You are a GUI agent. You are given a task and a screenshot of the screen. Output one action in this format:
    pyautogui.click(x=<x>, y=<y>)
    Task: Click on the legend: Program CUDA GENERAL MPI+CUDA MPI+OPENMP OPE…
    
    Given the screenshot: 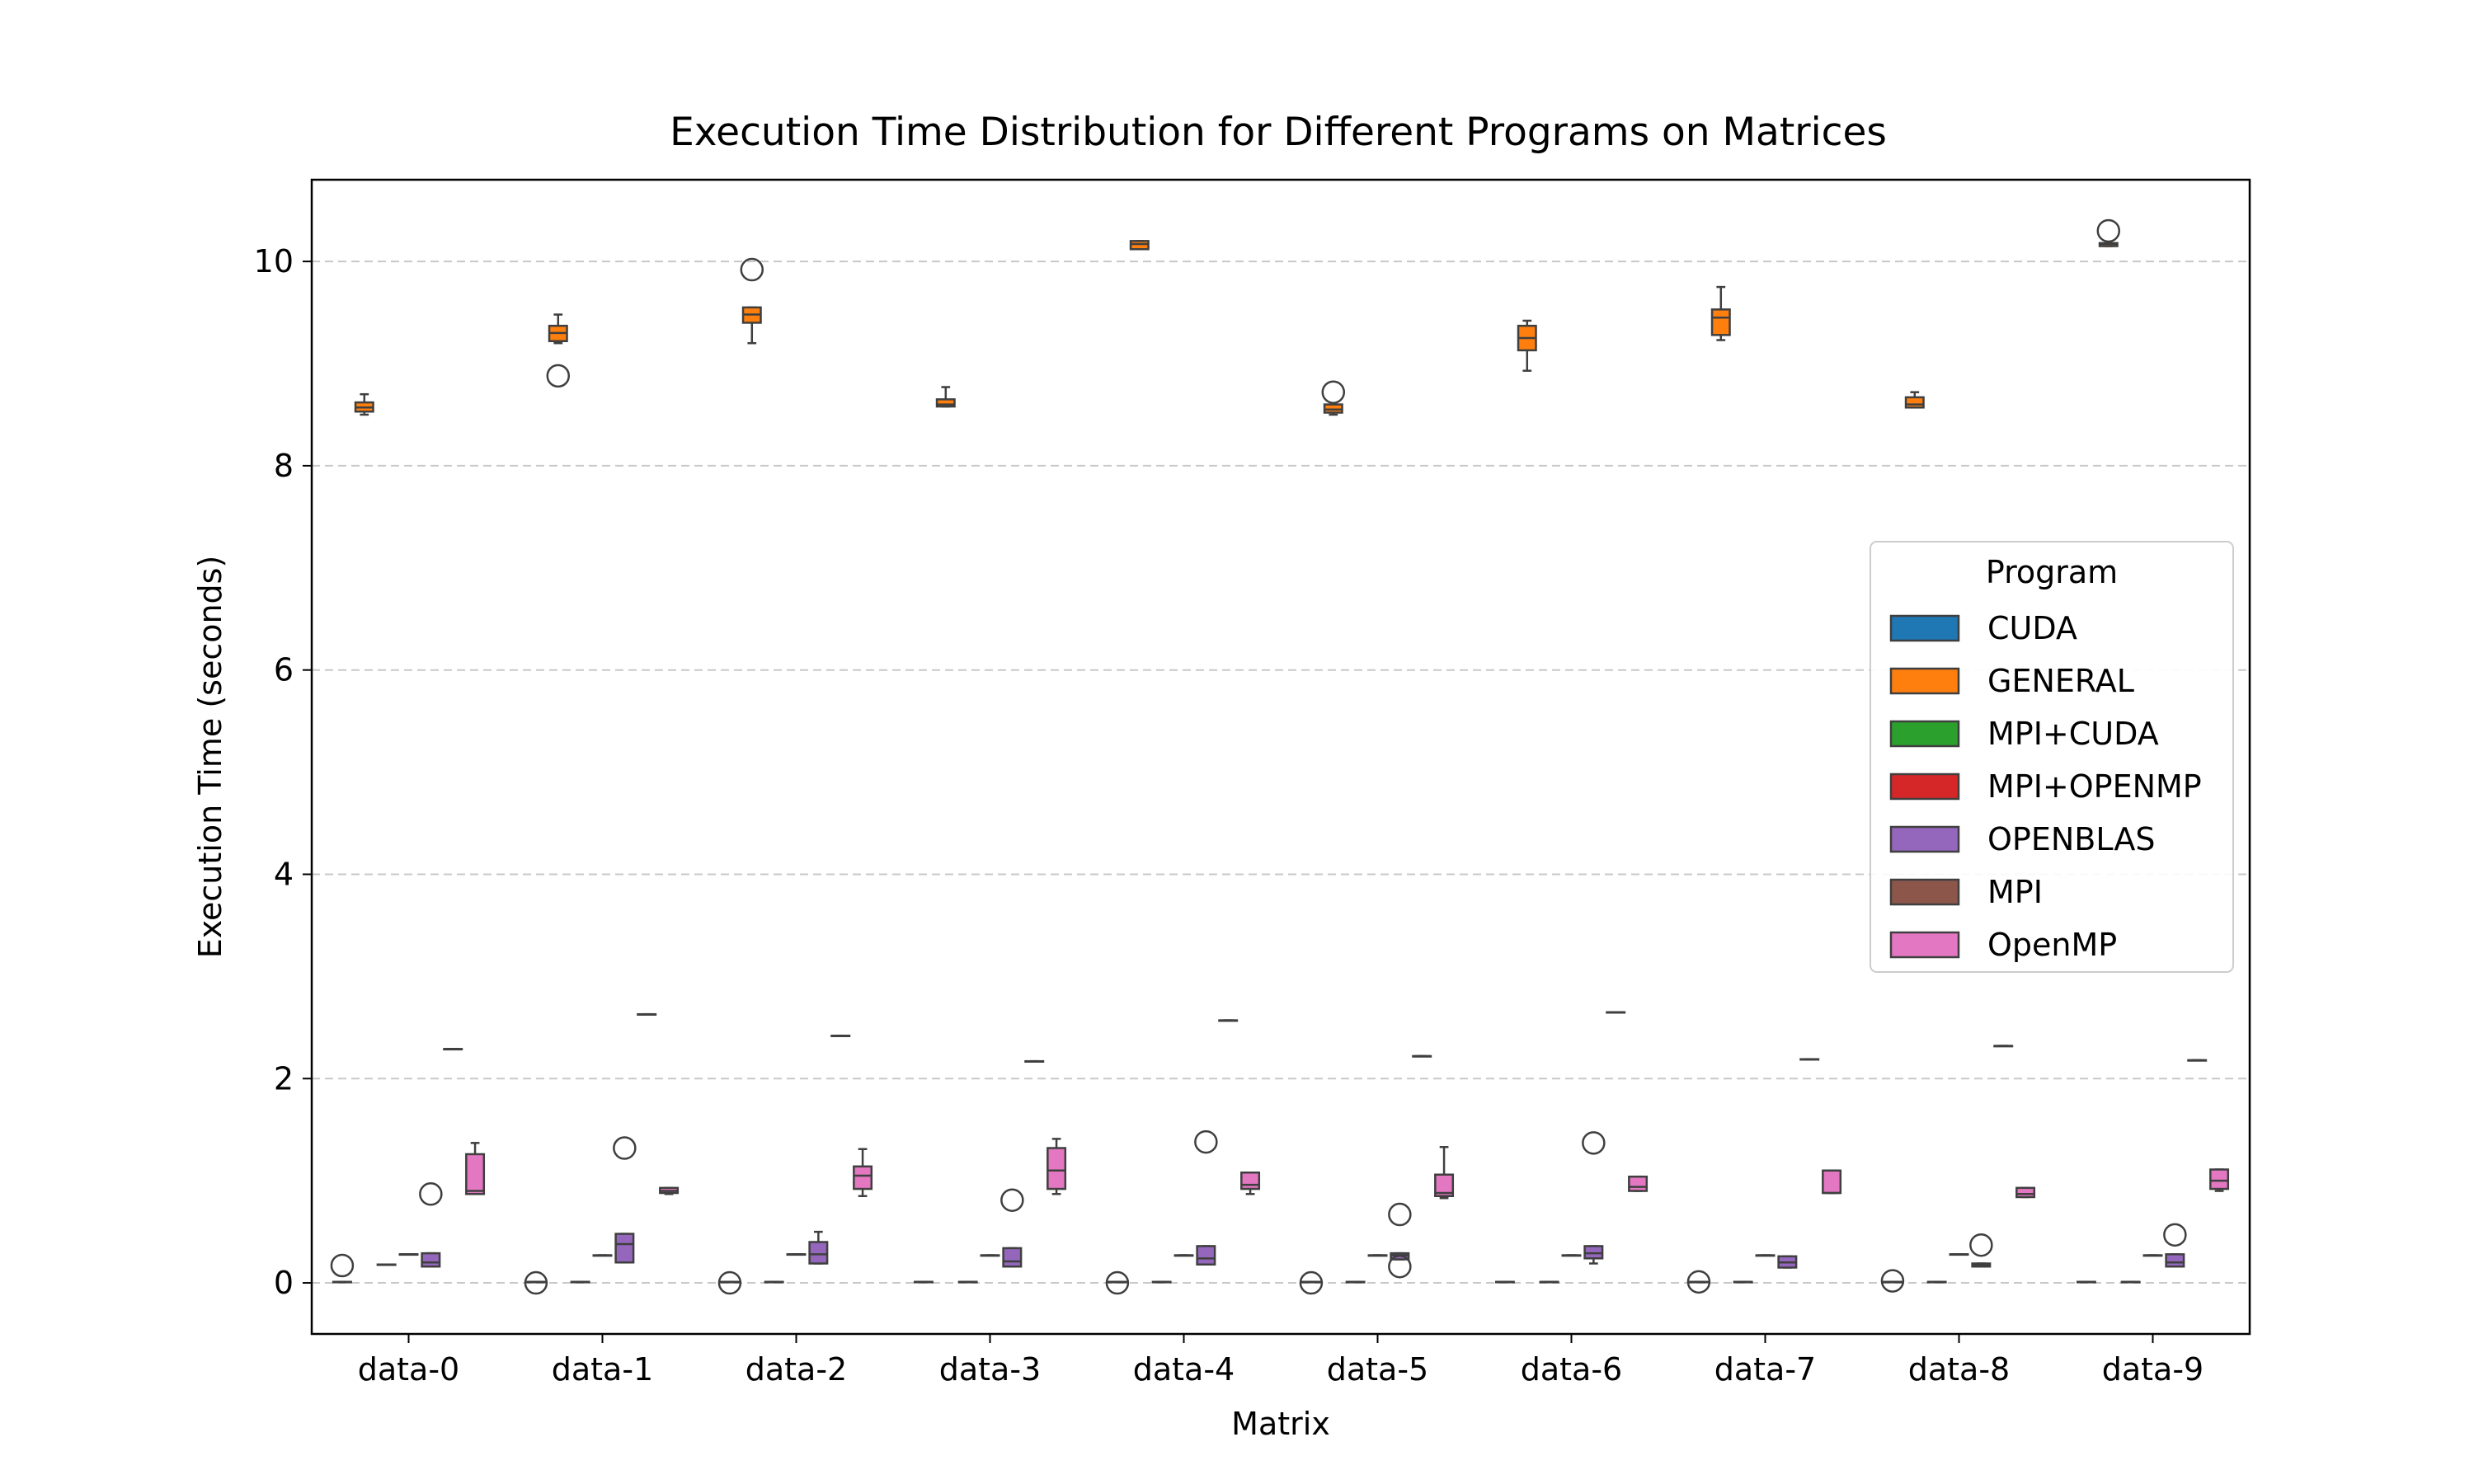 What is the action you would take?
    pyautogui.click(x=2052, y=757)
    